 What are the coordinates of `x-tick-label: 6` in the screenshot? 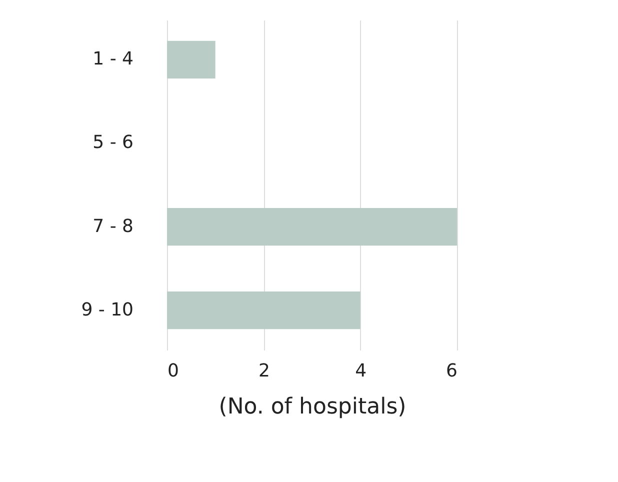 It's located at (452, 371).